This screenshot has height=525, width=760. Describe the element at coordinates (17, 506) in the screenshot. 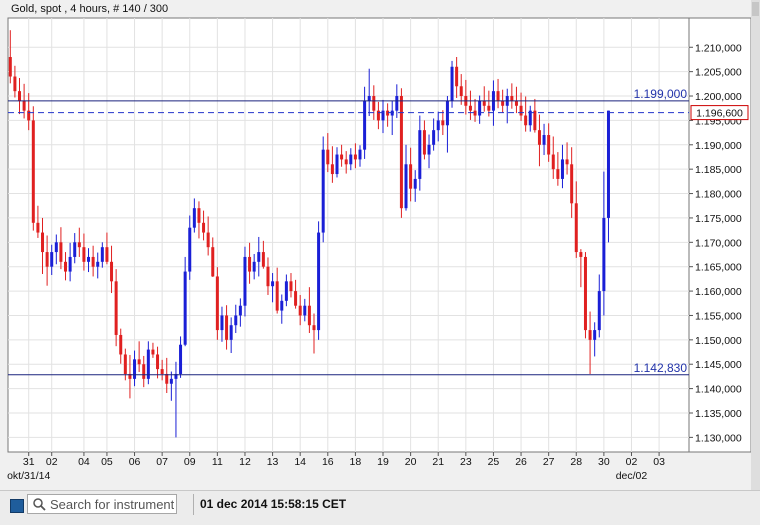

I see `connection-status-icon` at that location.